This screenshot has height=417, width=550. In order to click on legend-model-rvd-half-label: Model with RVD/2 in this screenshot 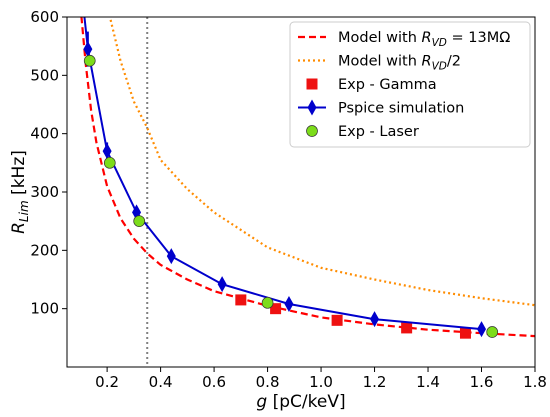, I will do `click(399, 63)`.